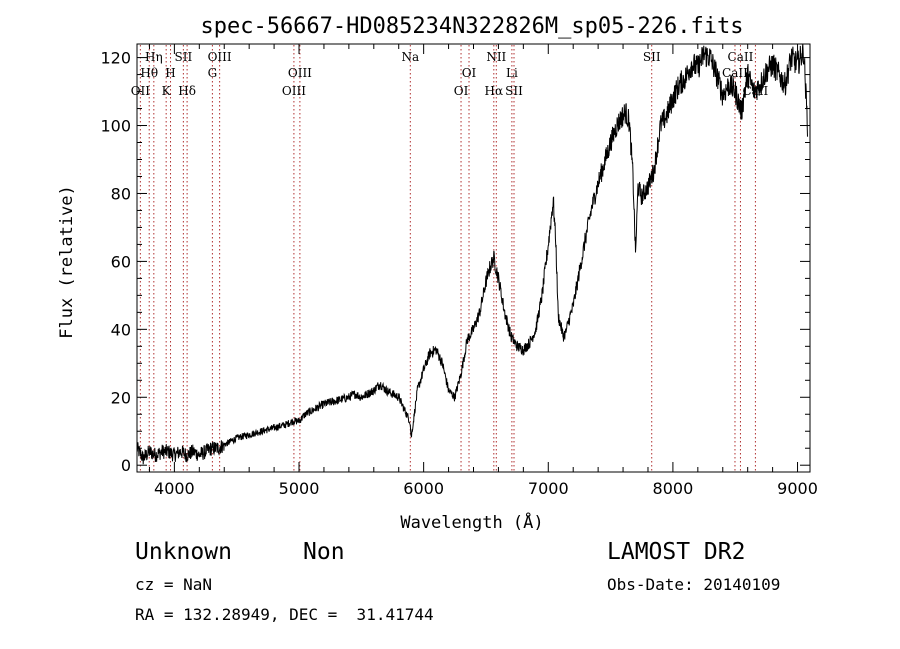 The width and height of the screenshot is (900, 649). Describe the element at coordinates (694, 584) in the screenshot. I see `observation-date: Obs-Date: 20140109` at that location.